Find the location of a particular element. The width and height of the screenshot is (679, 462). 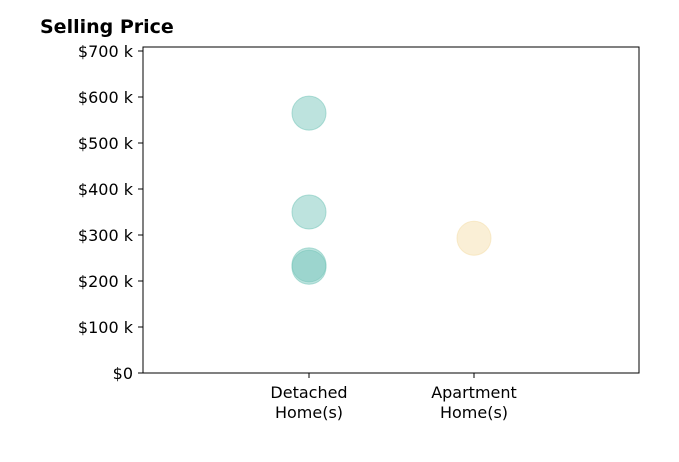

chart-title: Selling Price is located at coordinates (107, 27).